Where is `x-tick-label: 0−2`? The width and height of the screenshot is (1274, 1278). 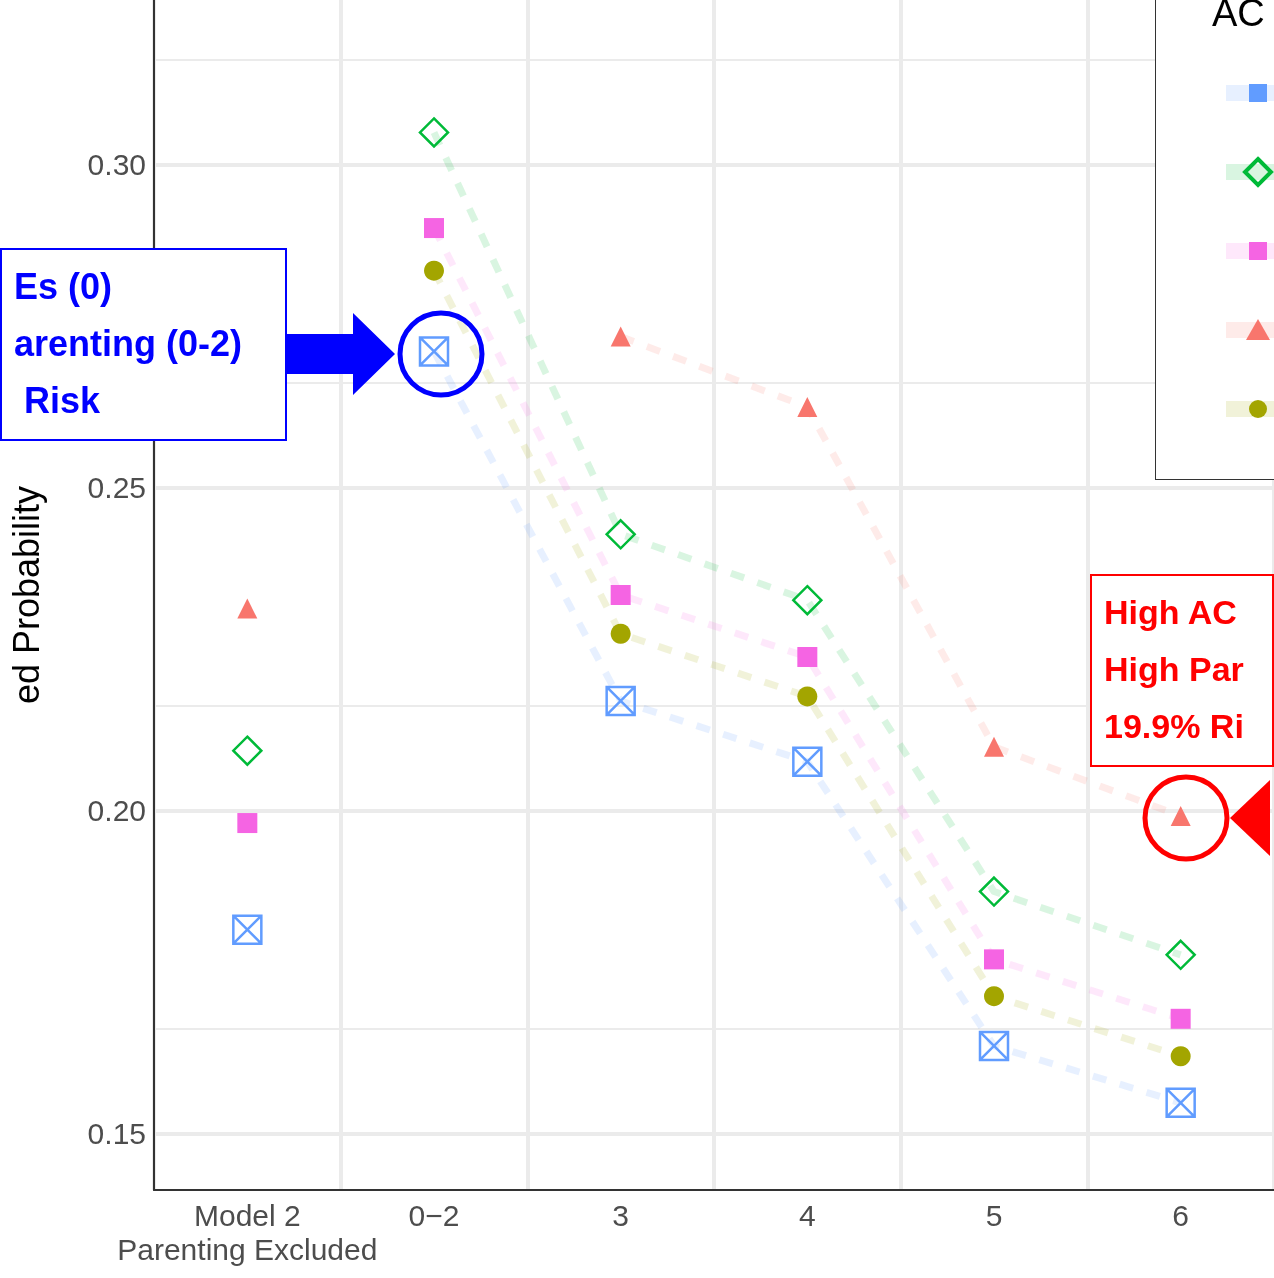 x-tick-label: 0−2 is located at coordinates (434, 1215).